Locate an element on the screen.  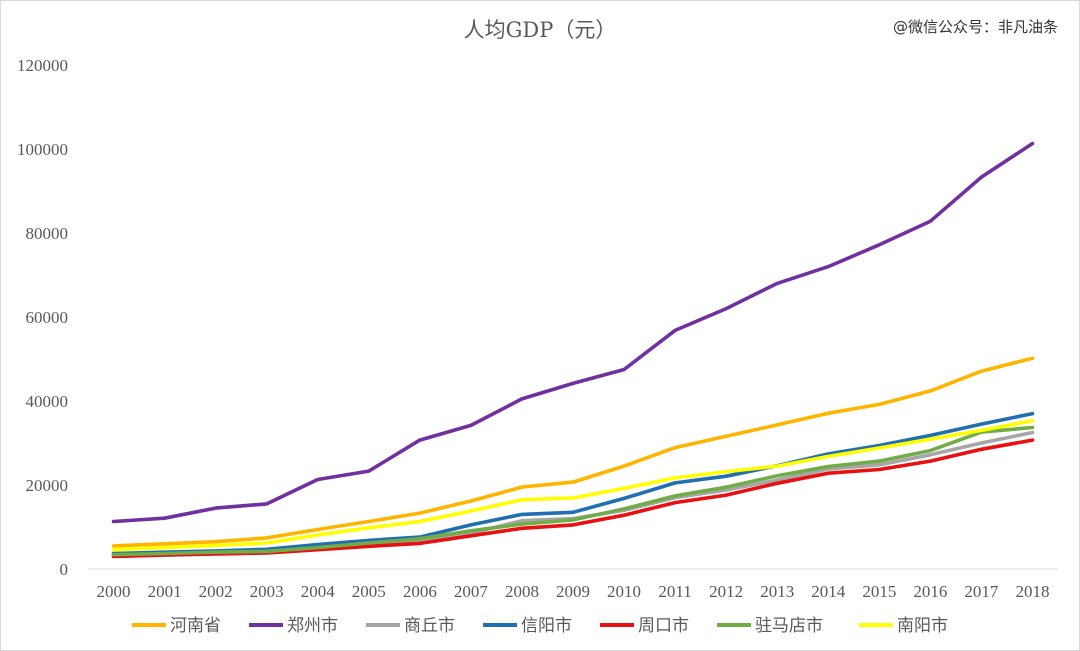
legend-label: 商丘市 is located at coordinates (429, 625).